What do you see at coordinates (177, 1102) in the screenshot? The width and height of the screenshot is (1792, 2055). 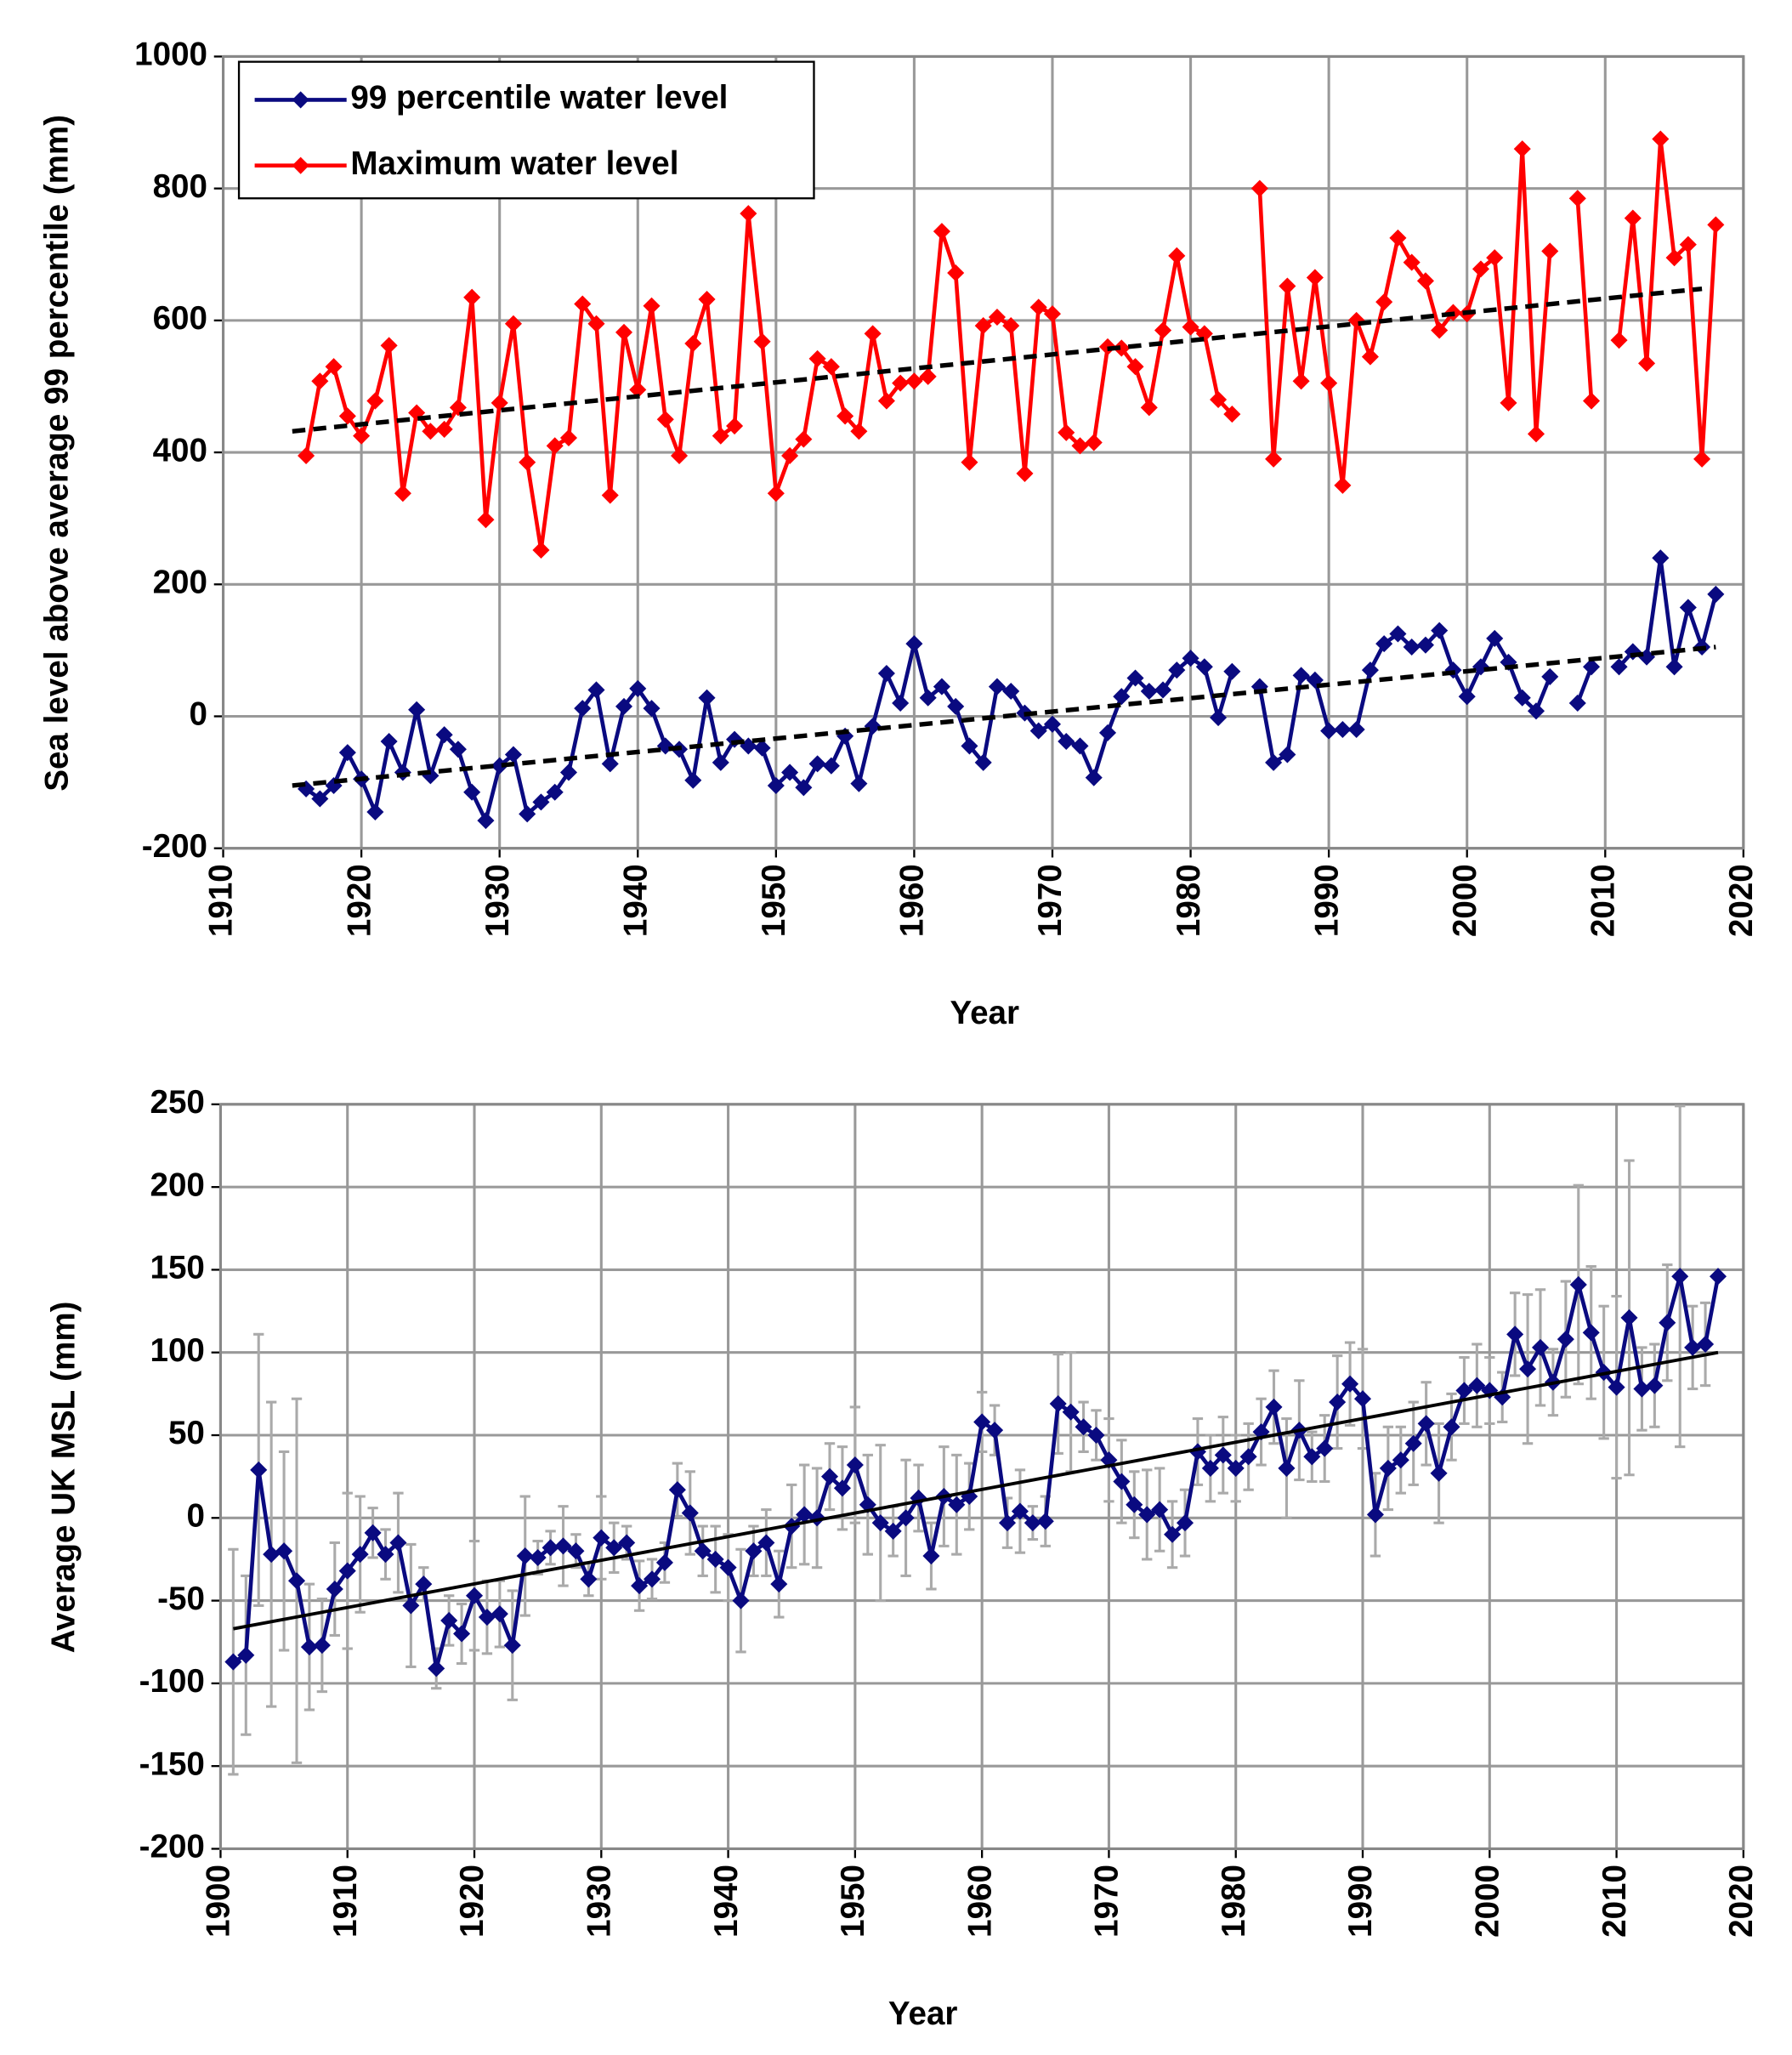 I see `y-tick-label: 250` at bounding box center [177, 1102].